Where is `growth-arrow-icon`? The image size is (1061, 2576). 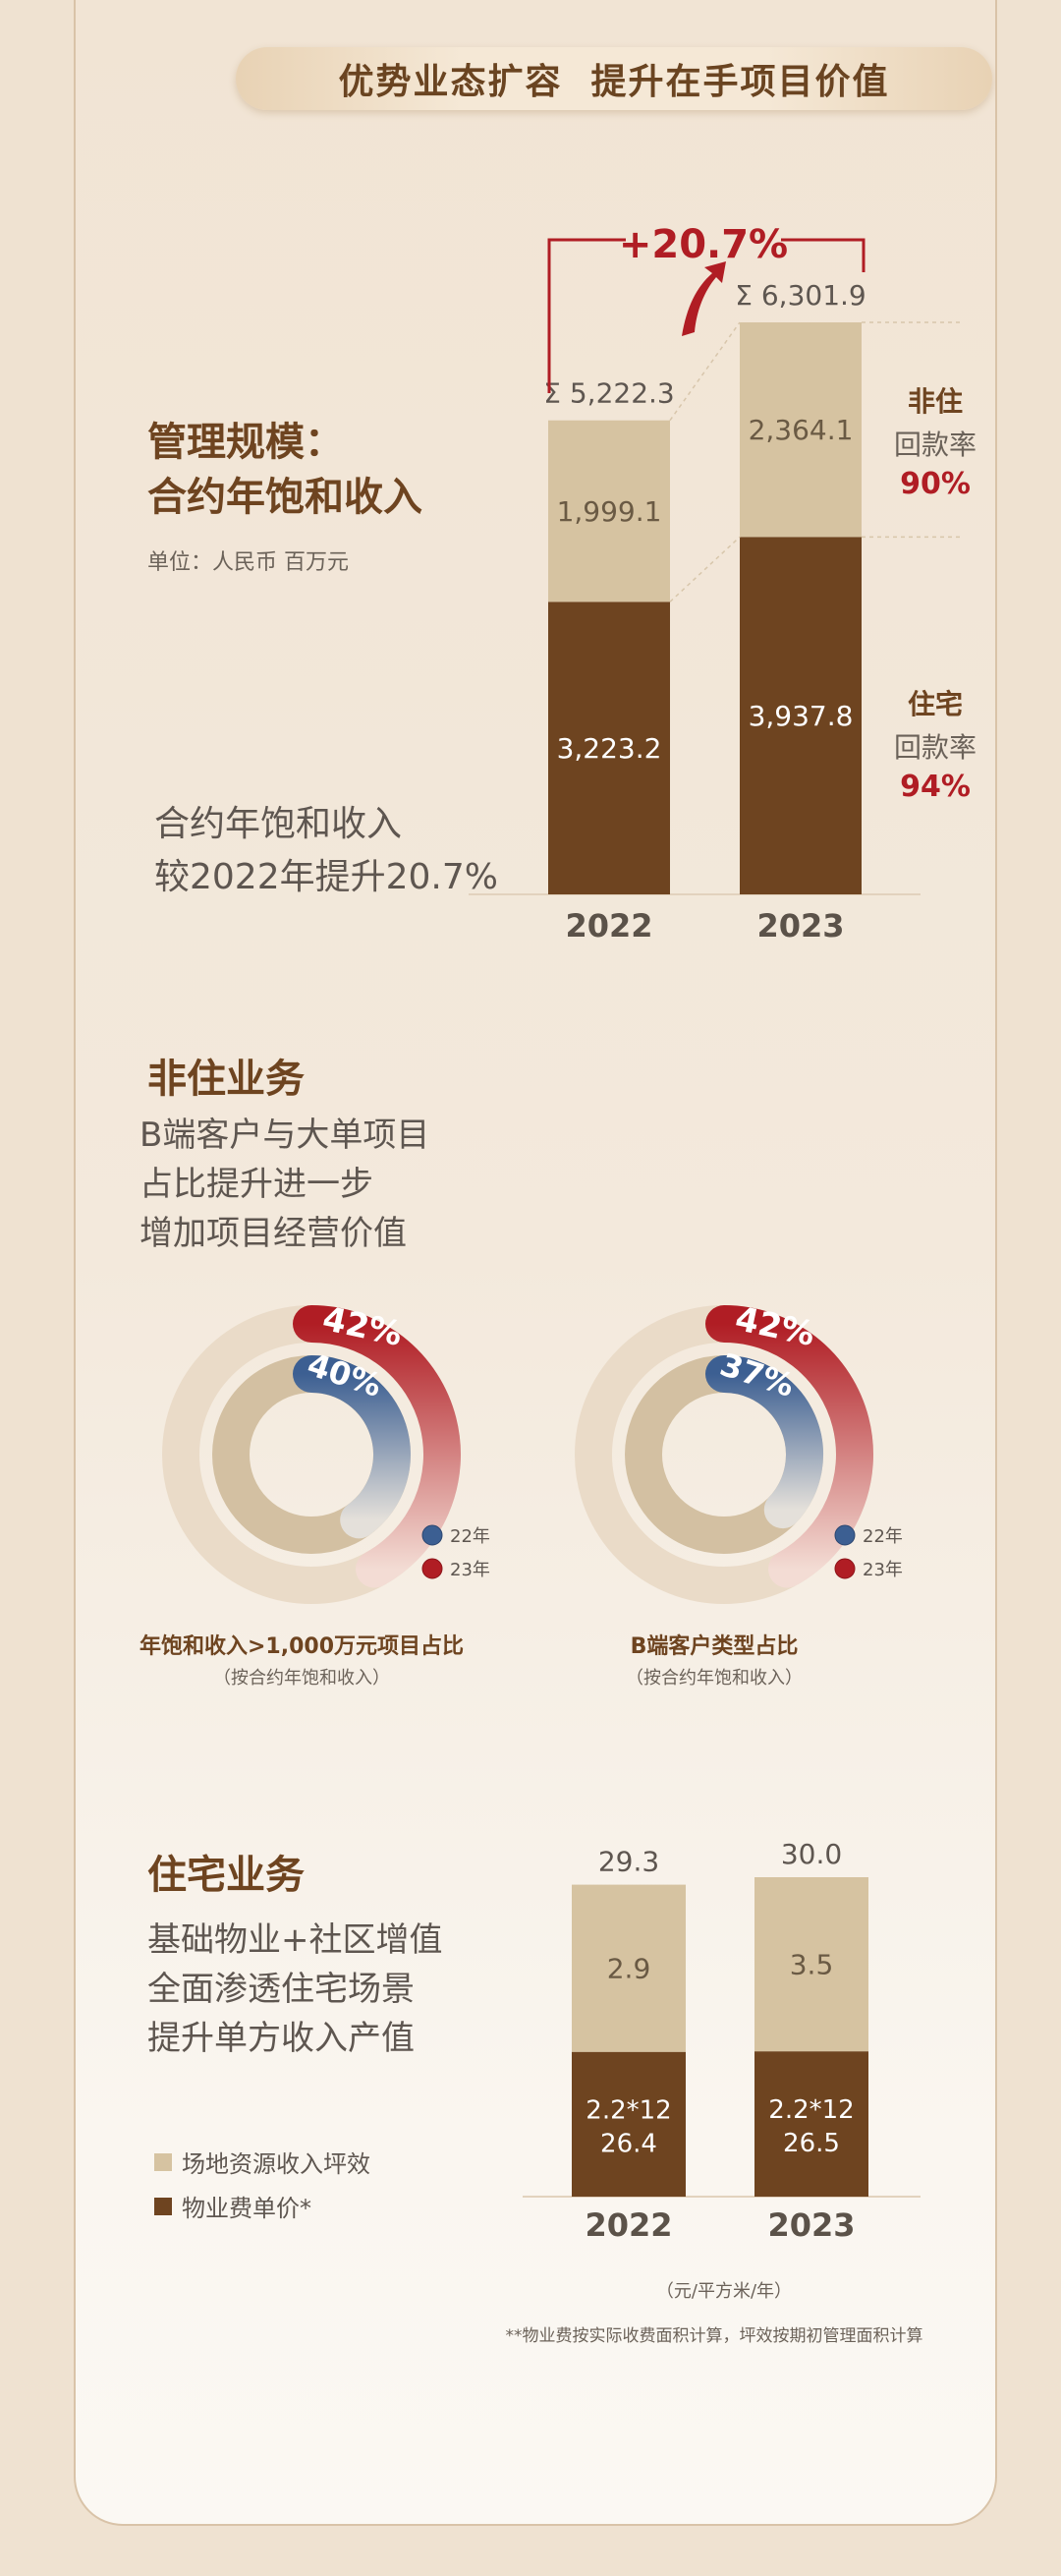 growth-arrow-icon is located at coordinates (704, 299).